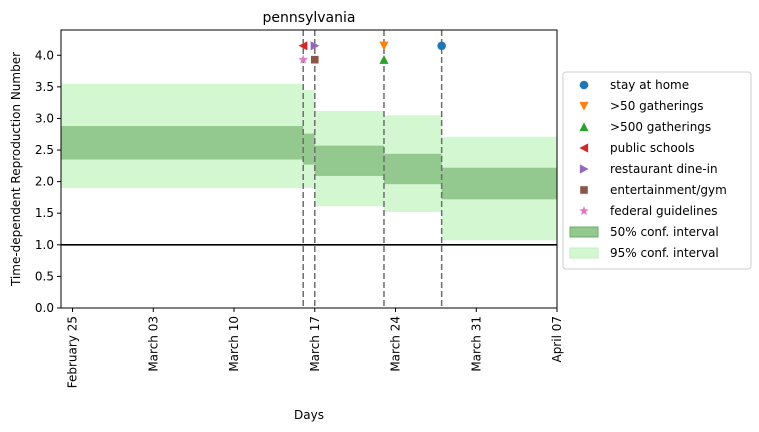 This screenshot has height=432, width=759. What do you see at coordinates (557, 339) in the screenshot?
I see `x-tick-label: April 07` at bounding box center [557, 339].